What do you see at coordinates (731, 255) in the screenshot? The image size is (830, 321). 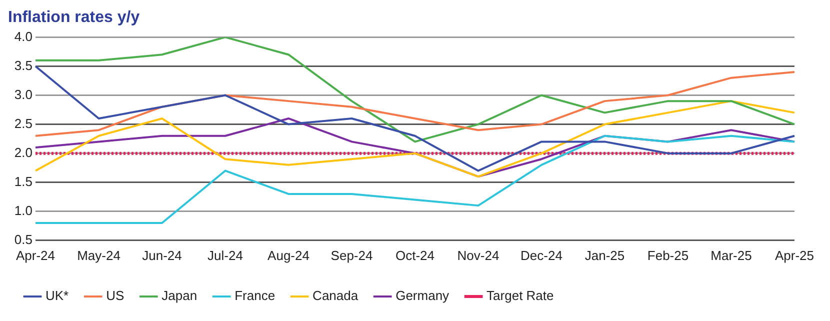 I see `x-tick-label: Mar-25` at bounding box center [731, 255].